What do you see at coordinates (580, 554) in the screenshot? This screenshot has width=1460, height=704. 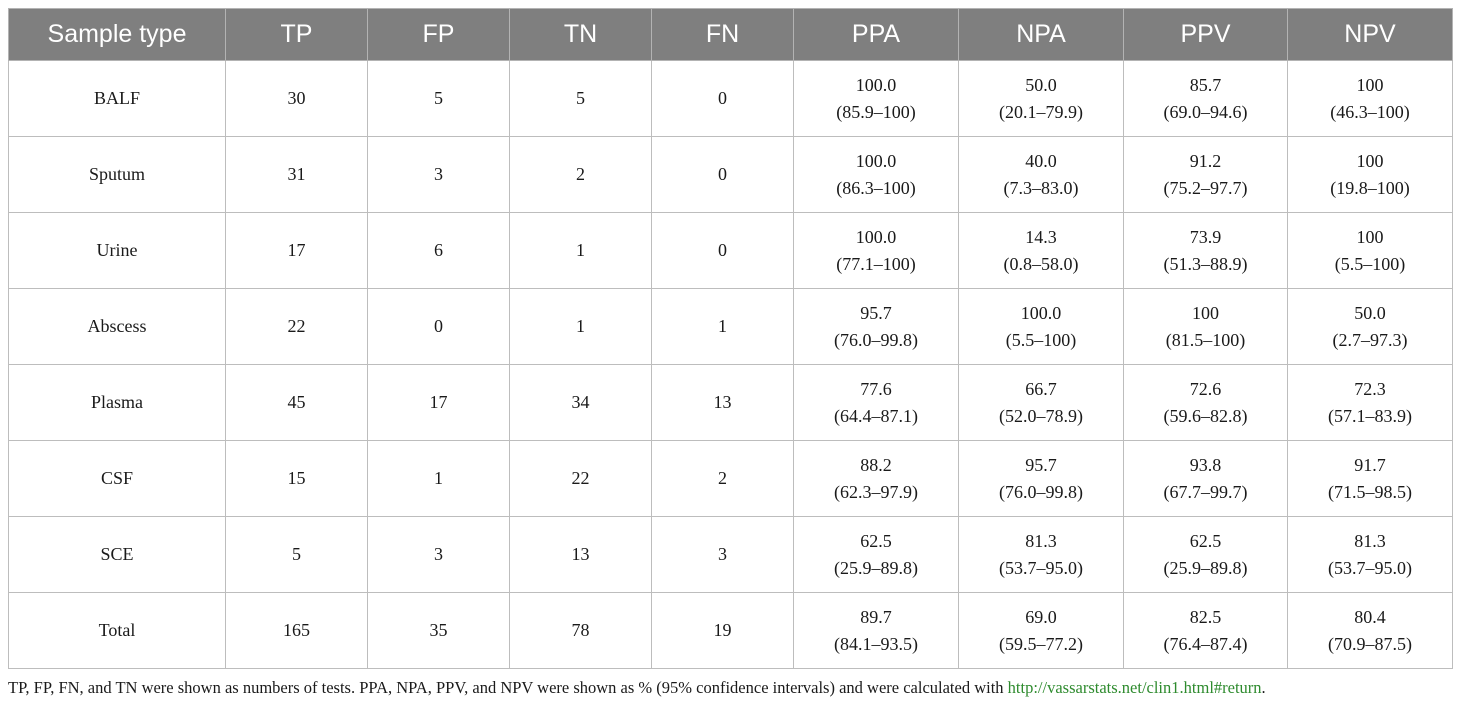 I see `cell-tn: 13` at bounding box center [580, 554].